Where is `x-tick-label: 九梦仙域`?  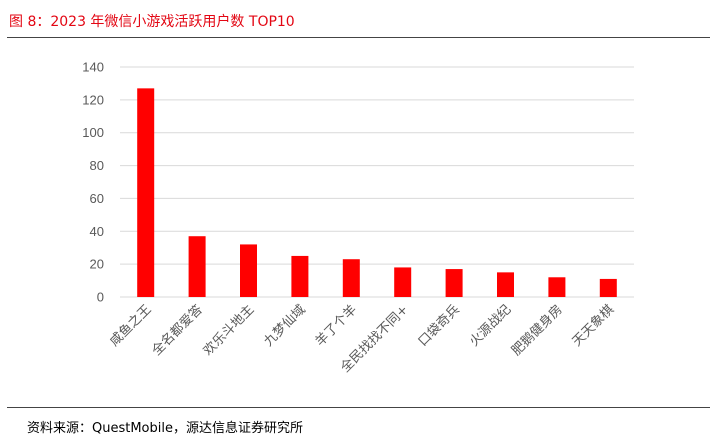 x-tick-label: 九梦仙域 is located at coordinates (284, 325).